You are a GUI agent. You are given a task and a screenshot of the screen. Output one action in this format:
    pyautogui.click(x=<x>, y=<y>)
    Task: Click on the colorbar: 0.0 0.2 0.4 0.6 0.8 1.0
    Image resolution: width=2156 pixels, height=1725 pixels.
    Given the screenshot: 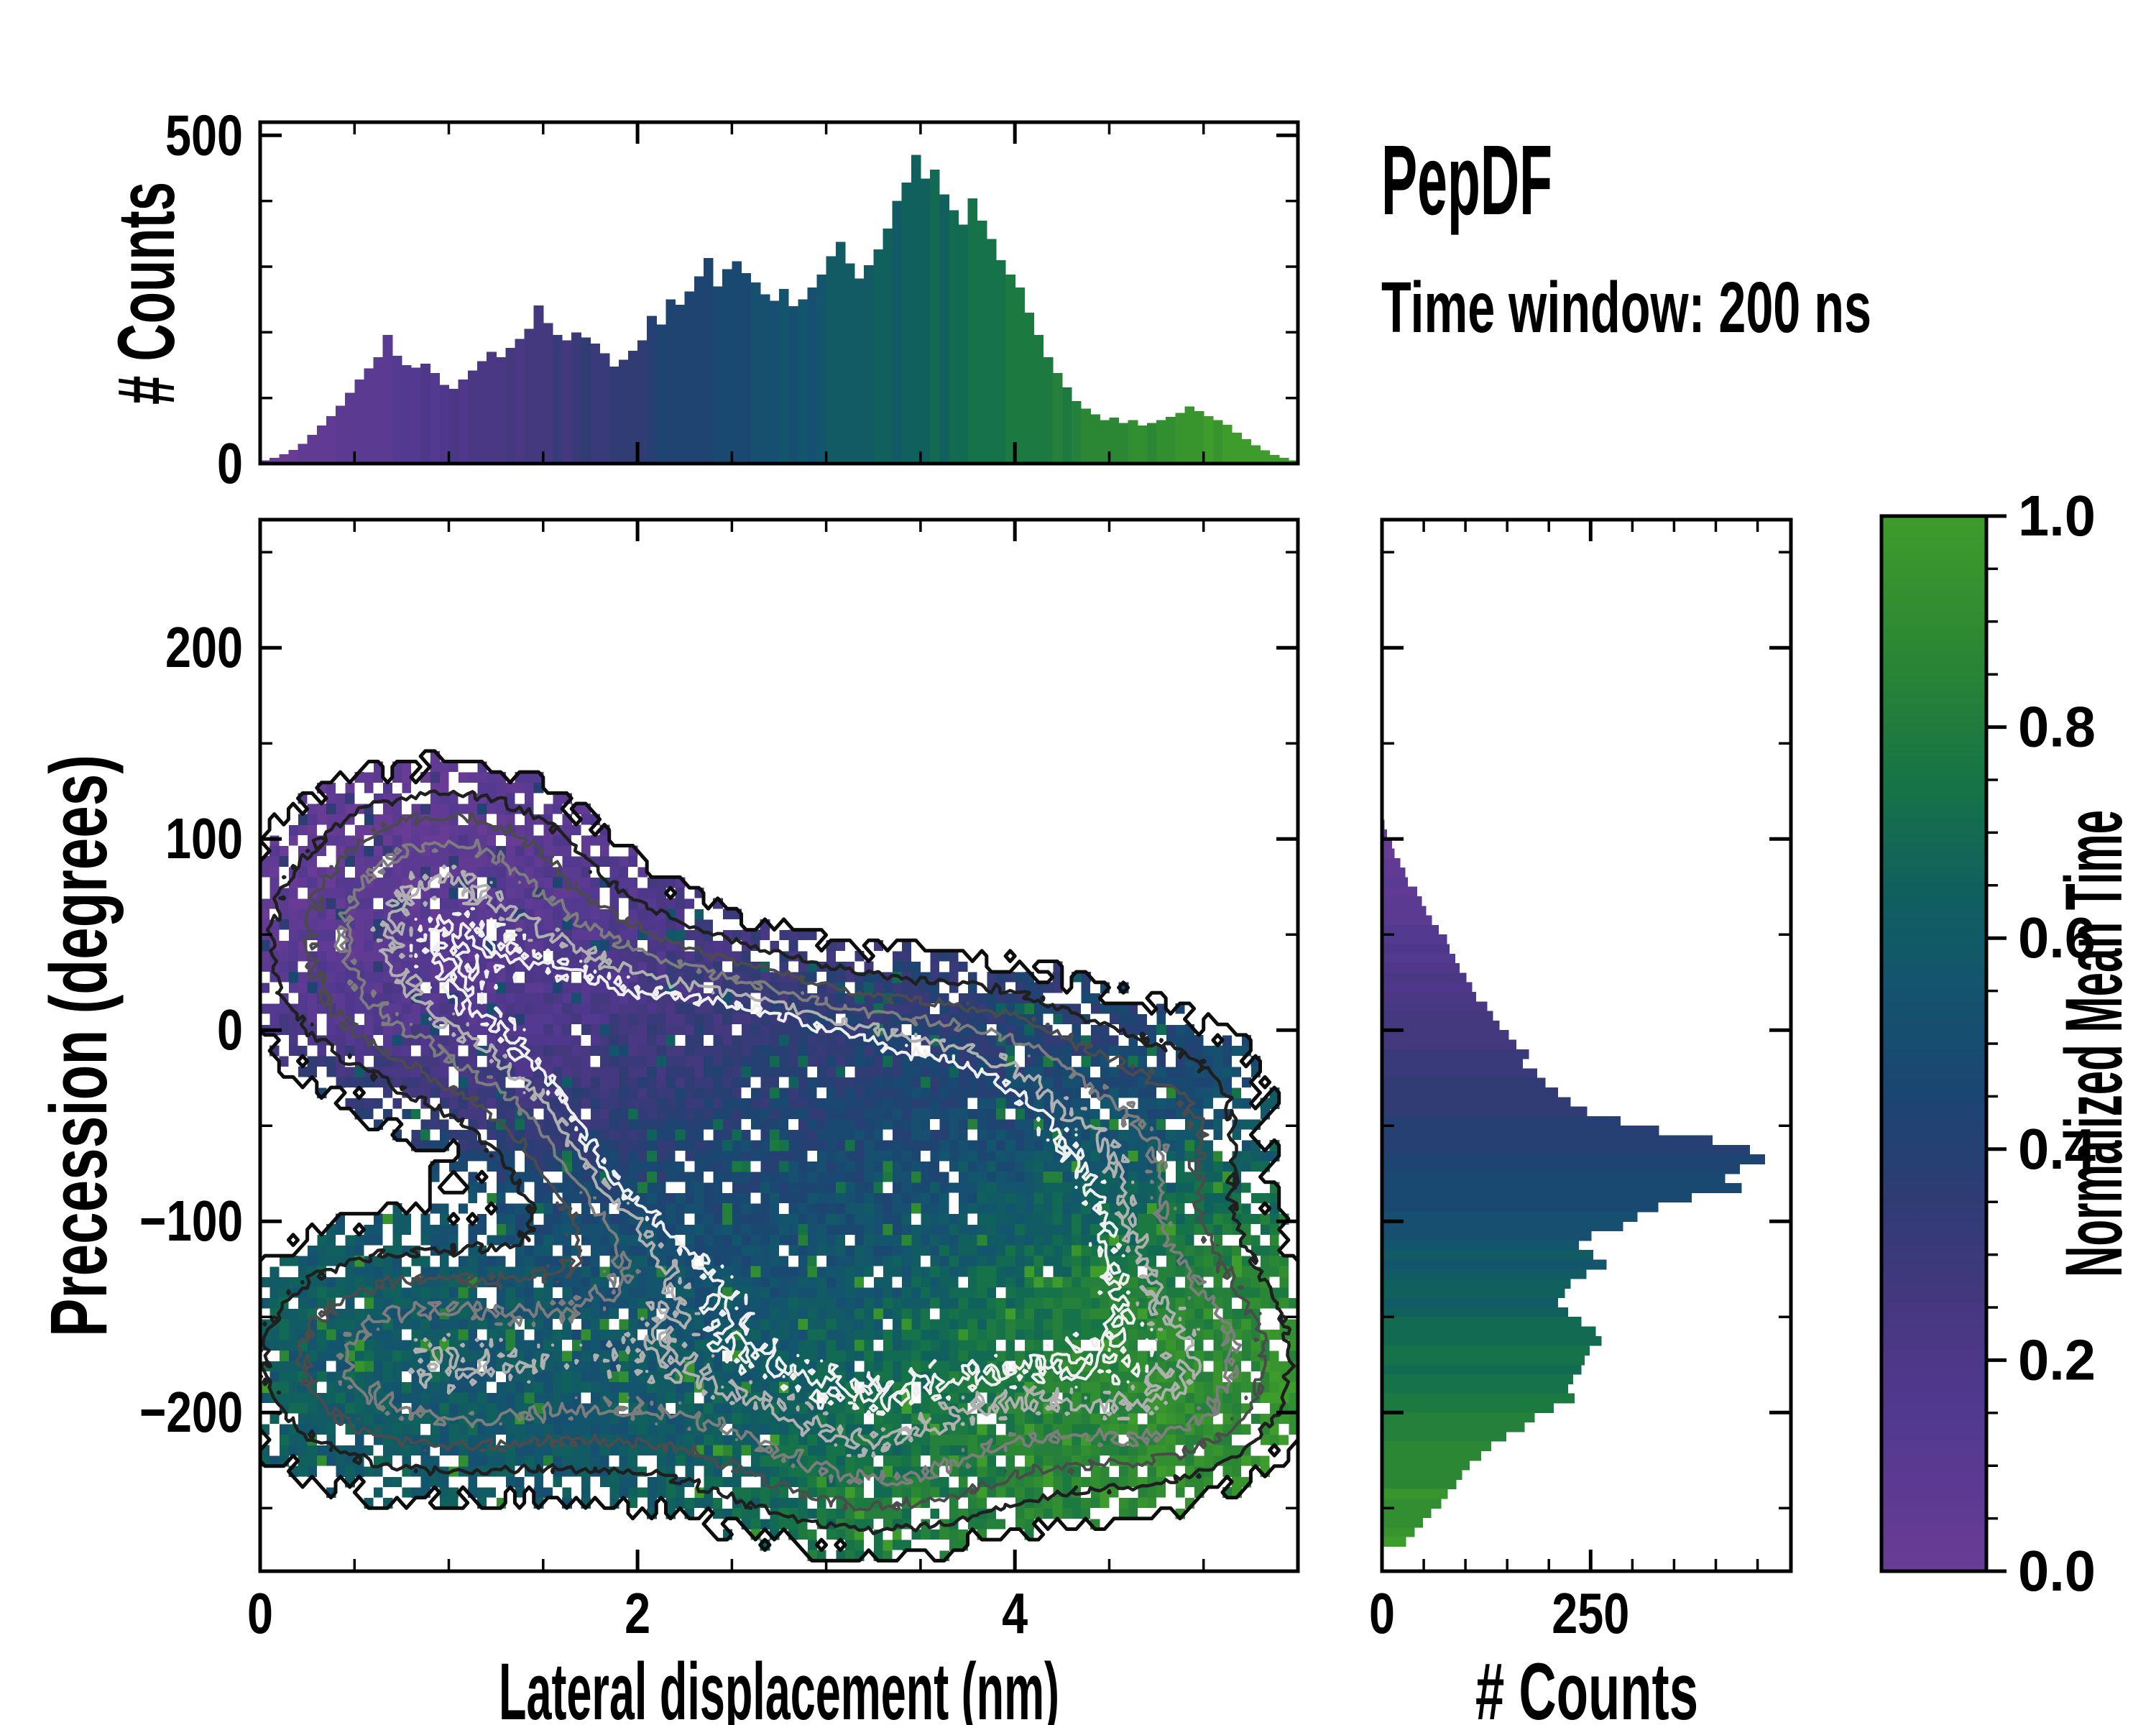 What is the action you would take?
    pyautogui.click(x=1987, y=1043)
    